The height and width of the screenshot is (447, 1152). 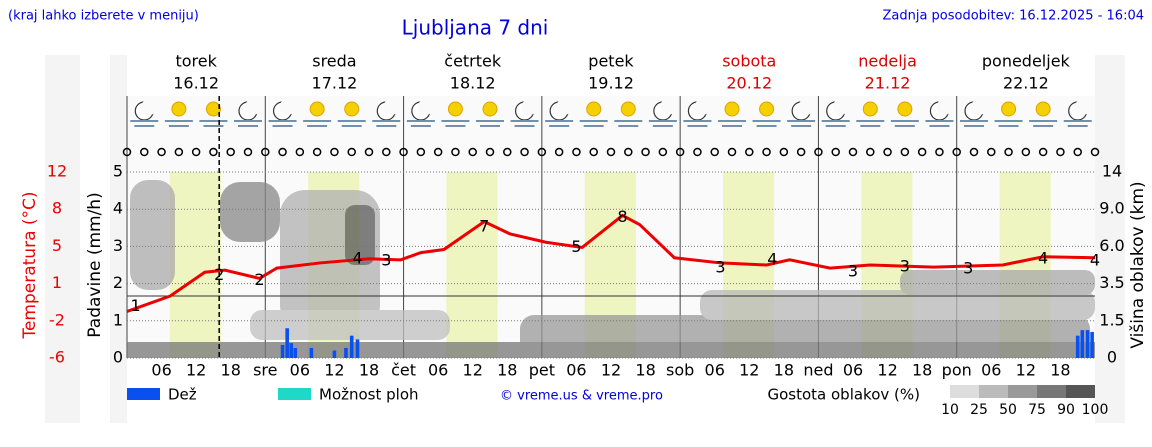 What do you see at coordinates (957, 370) in the screenshot?
I see `x-tick-label: pon` at bounding box center [957, 370].